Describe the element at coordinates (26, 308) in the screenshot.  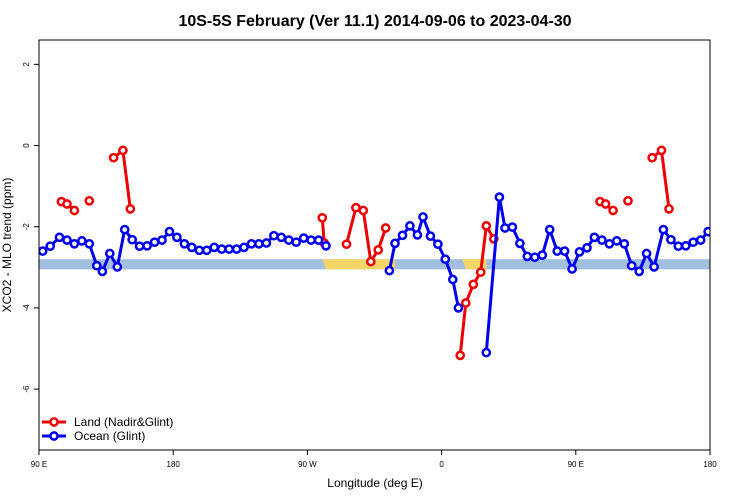
I see `y-tick-label: -4` at that location.